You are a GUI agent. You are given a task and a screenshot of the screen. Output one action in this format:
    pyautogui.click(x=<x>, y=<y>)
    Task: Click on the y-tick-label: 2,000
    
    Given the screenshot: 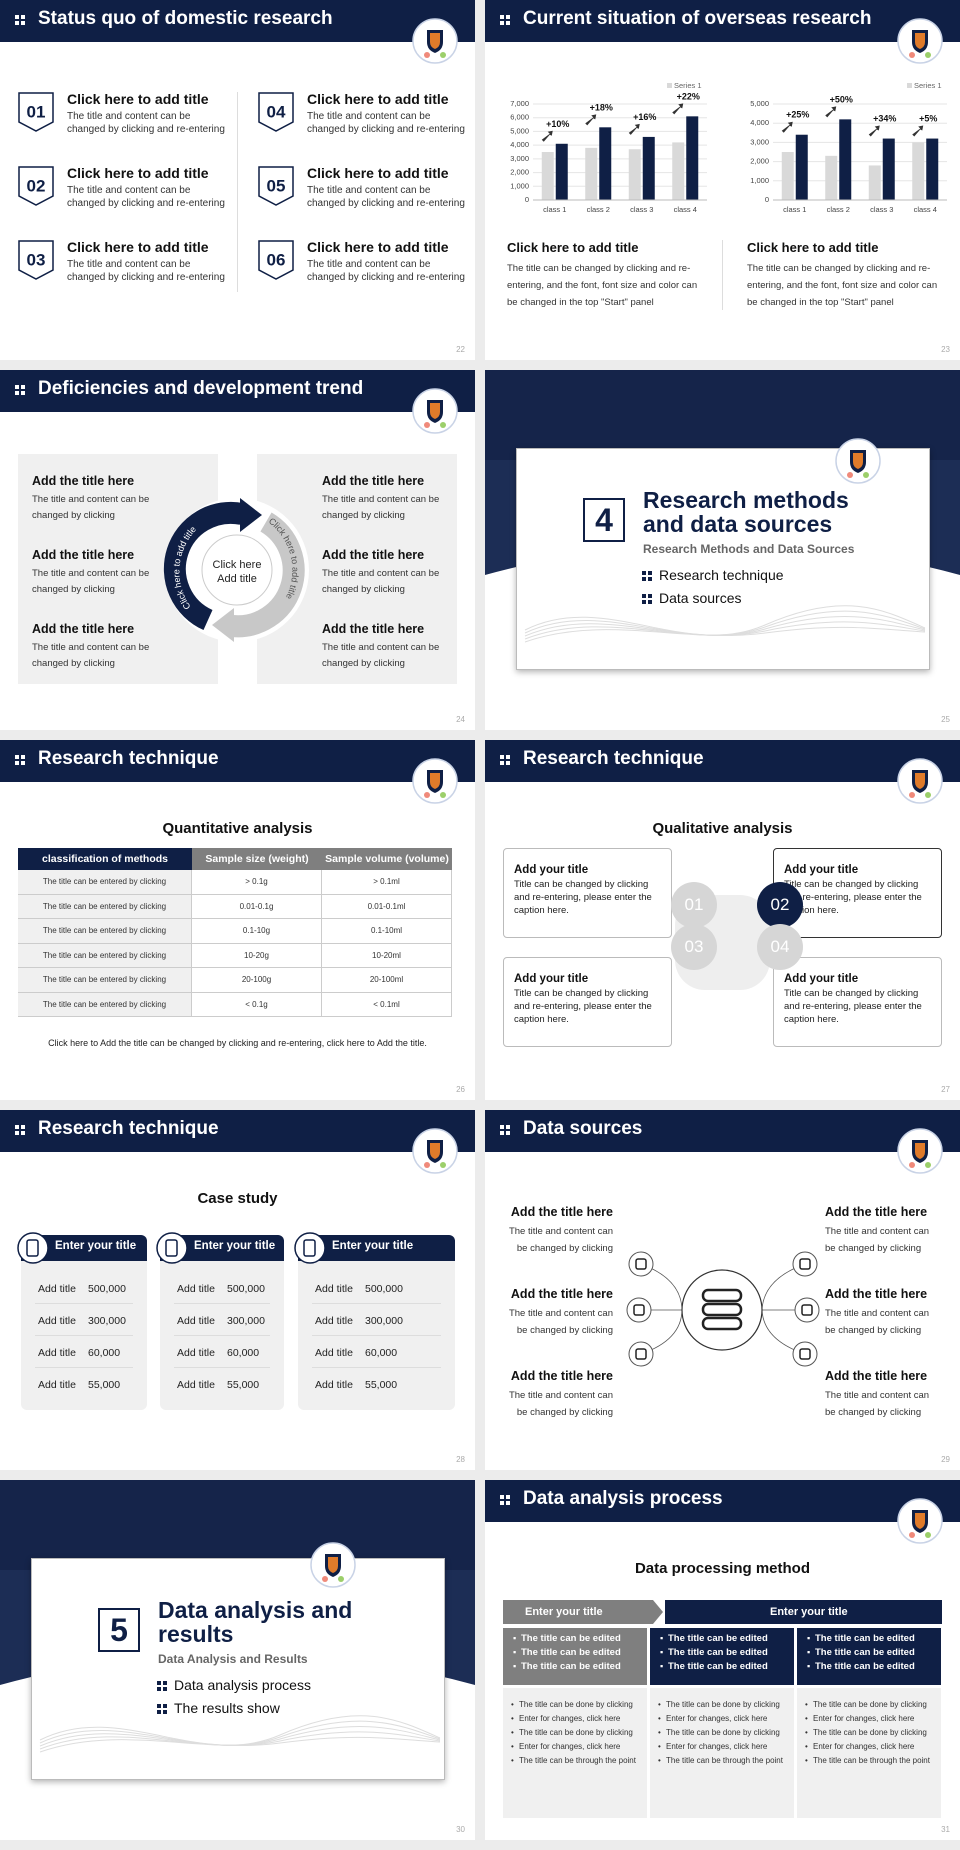 What is the action you would take?
    pyautogui.click(x=759, y=161)
    